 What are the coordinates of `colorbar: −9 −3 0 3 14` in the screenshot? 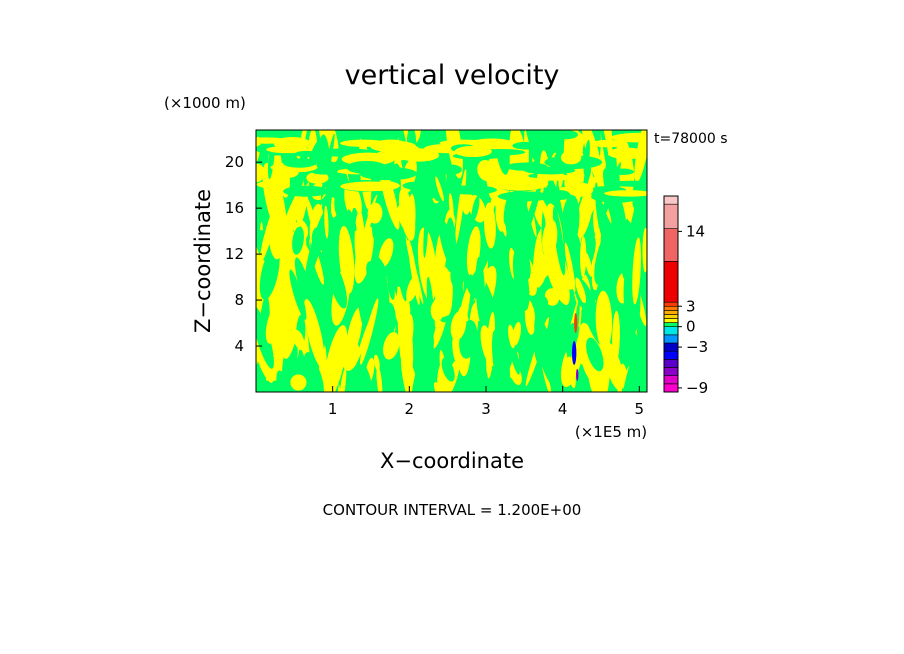 It's located at (685, 296).